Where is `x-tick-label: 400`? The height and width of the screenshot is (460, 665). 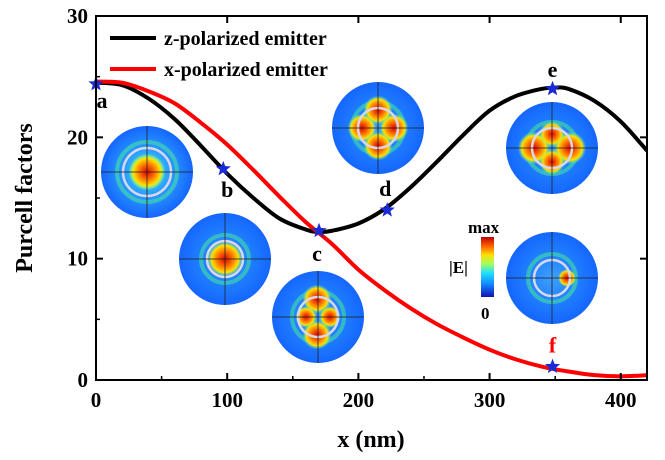
x-tick-label: 400 is located at coordinates (621, 400).